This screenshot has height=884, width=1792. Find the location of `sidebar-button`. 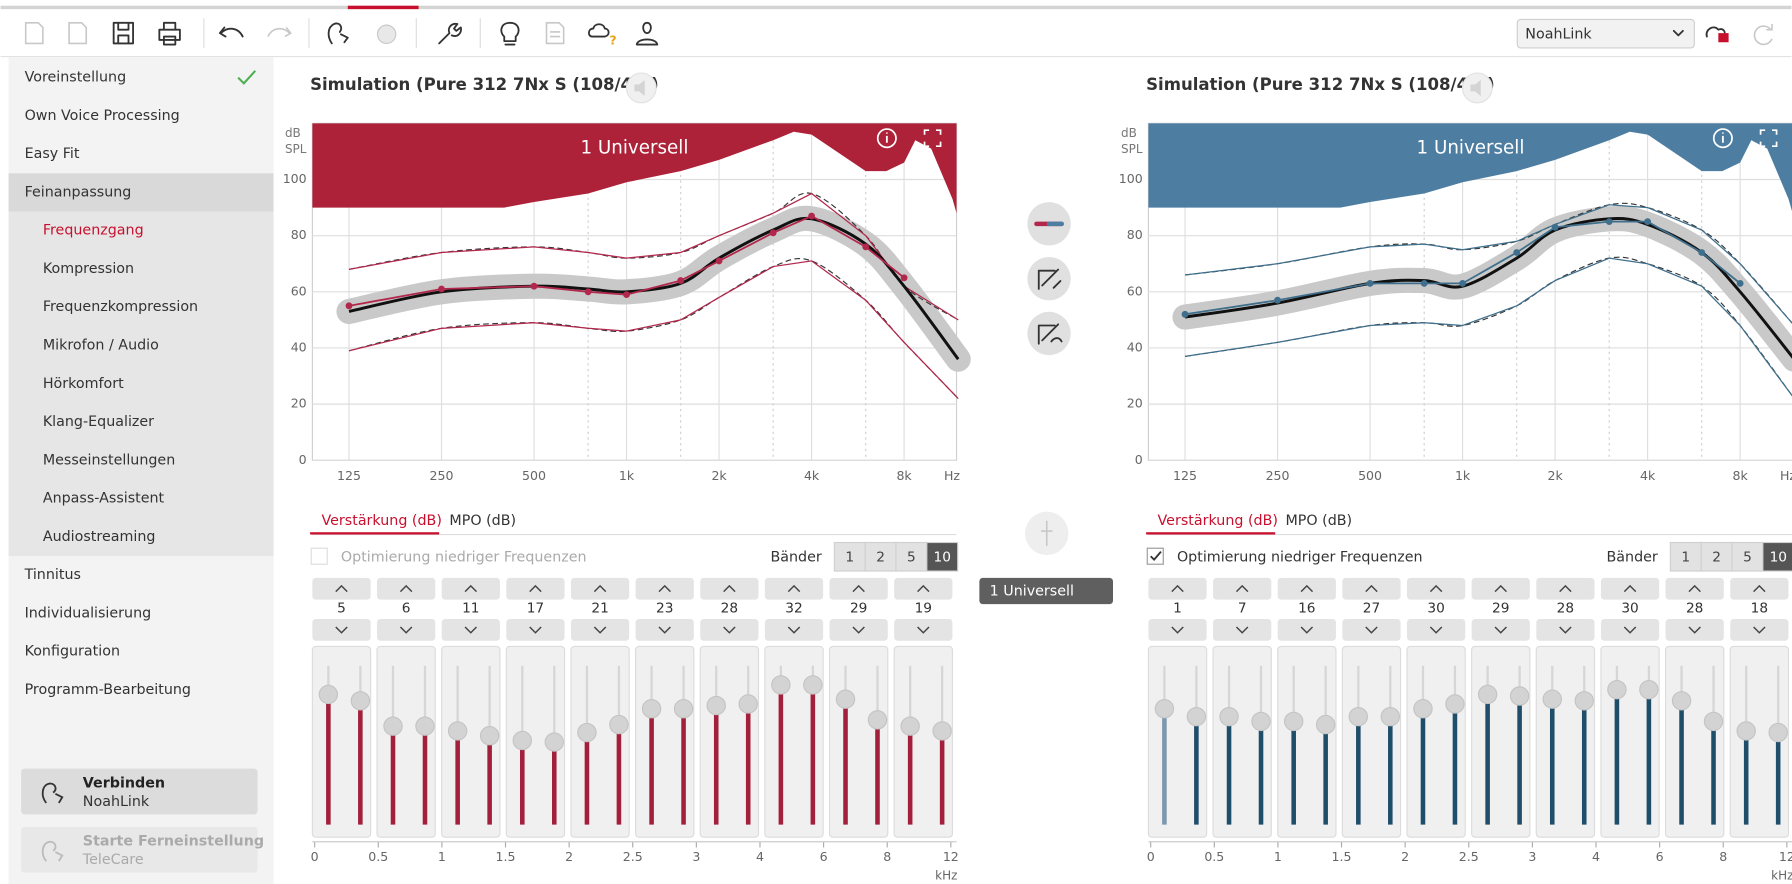

sidebar-button is located at coordinates (139, 849).